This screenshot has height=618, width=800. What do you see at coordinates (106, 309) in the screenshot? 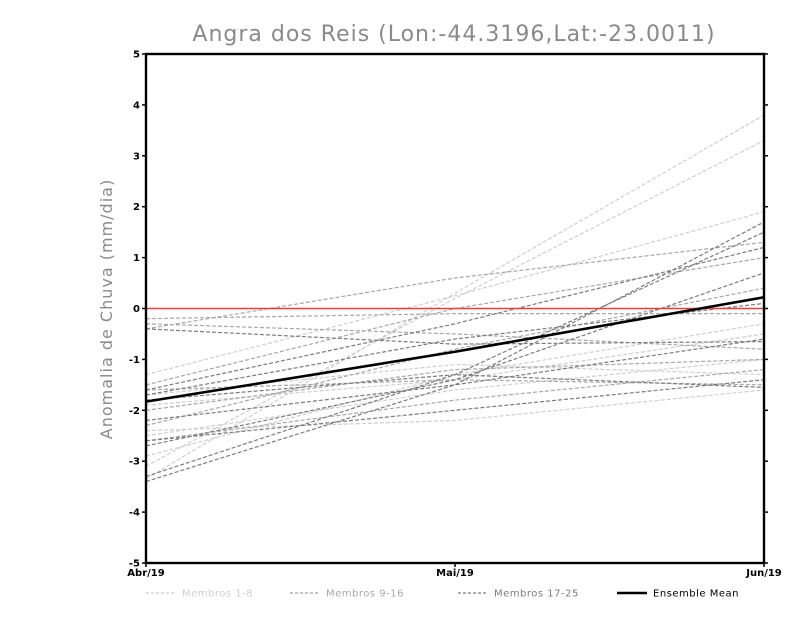
I see `y-axis-label: Anomalia de Chuva (mm/dia)` at bounding box center [106, 309].